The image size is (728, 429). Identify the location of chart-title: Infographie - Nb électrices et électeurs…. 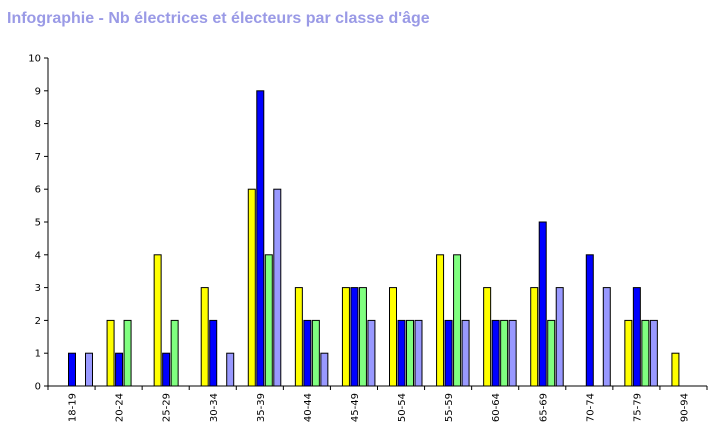
(218, 18).